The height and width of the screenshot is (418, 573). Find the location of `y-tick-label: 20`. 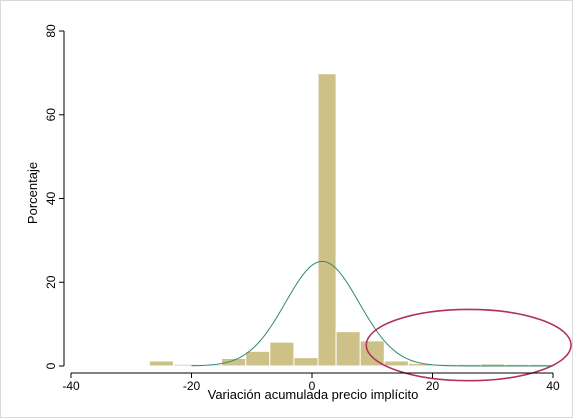

y-tick-label: 20 is located at coordinates (51, 282).